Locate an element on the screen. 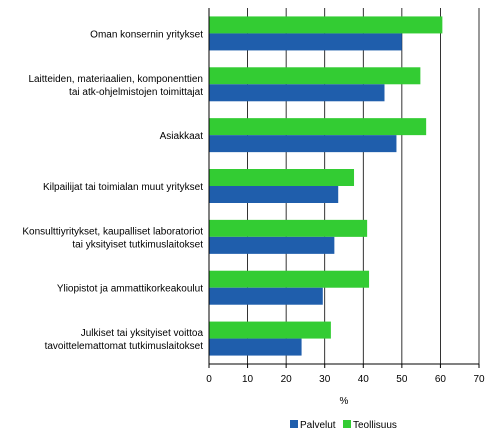 The width and height of the screenshot is (492, 442). x-tick-label: 0 is located at coordinates (209, 379).